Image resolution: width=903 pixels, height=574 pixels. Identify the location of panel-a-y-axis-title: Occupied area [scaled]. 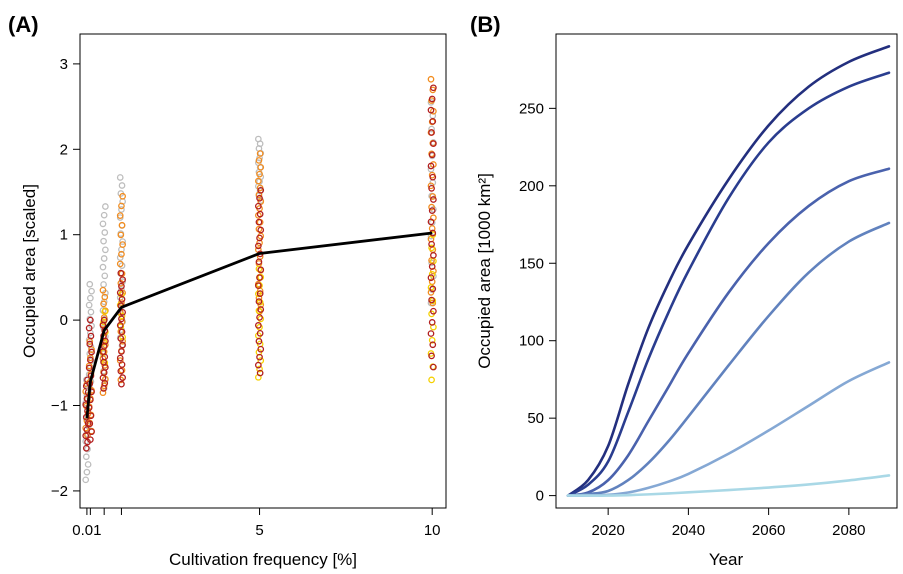
(29, 271).